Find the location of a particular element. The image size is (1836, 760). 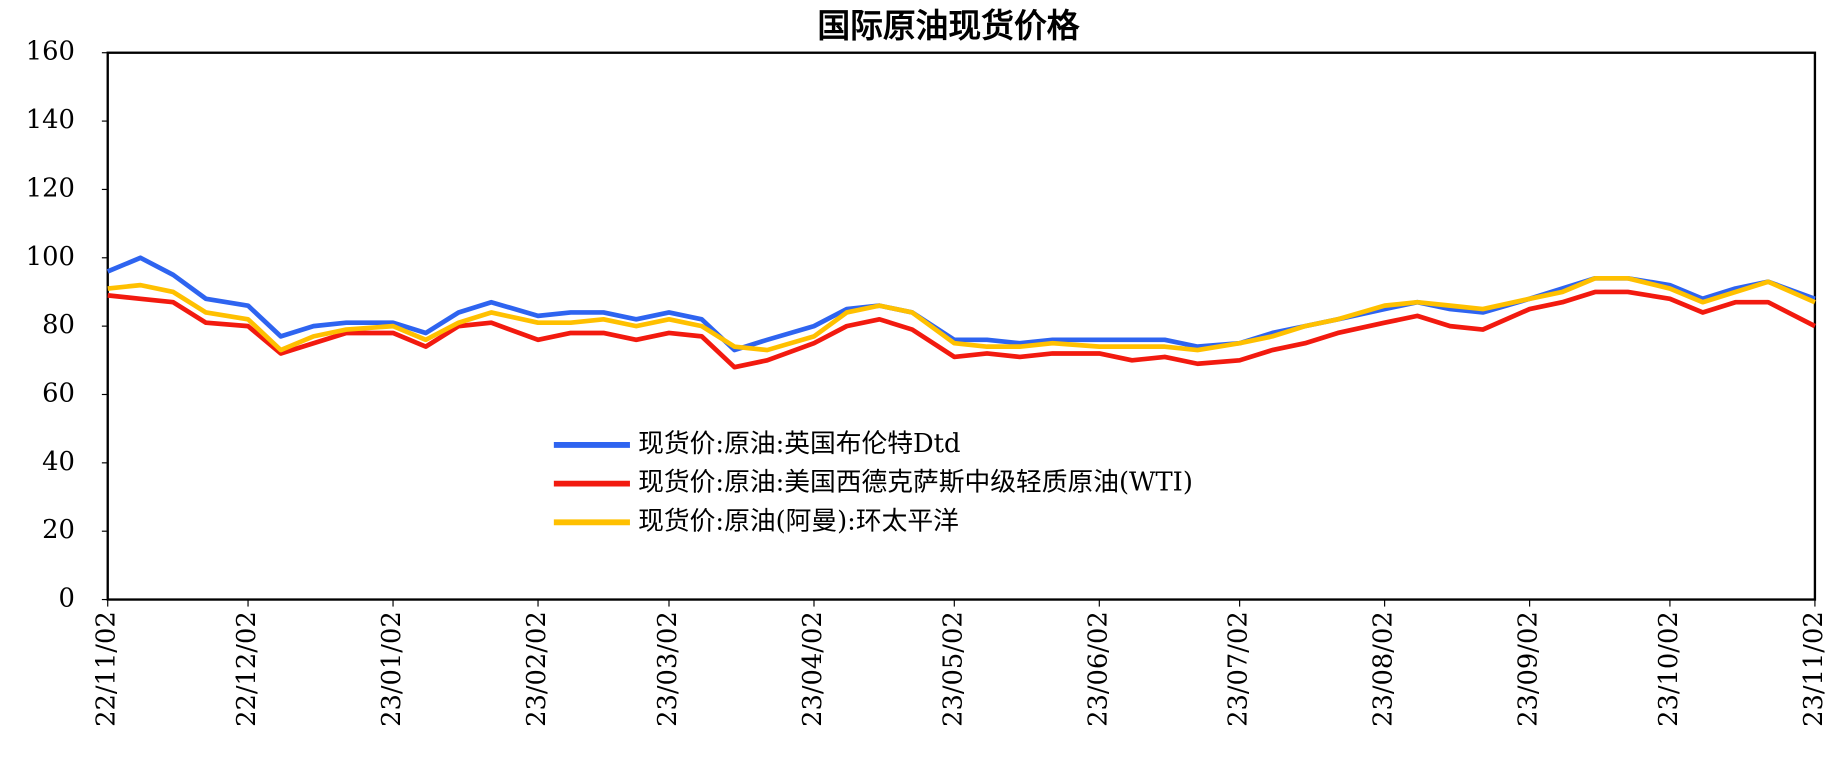

x-tick-label: 23/05/02 is located at coordinates (953, 669).